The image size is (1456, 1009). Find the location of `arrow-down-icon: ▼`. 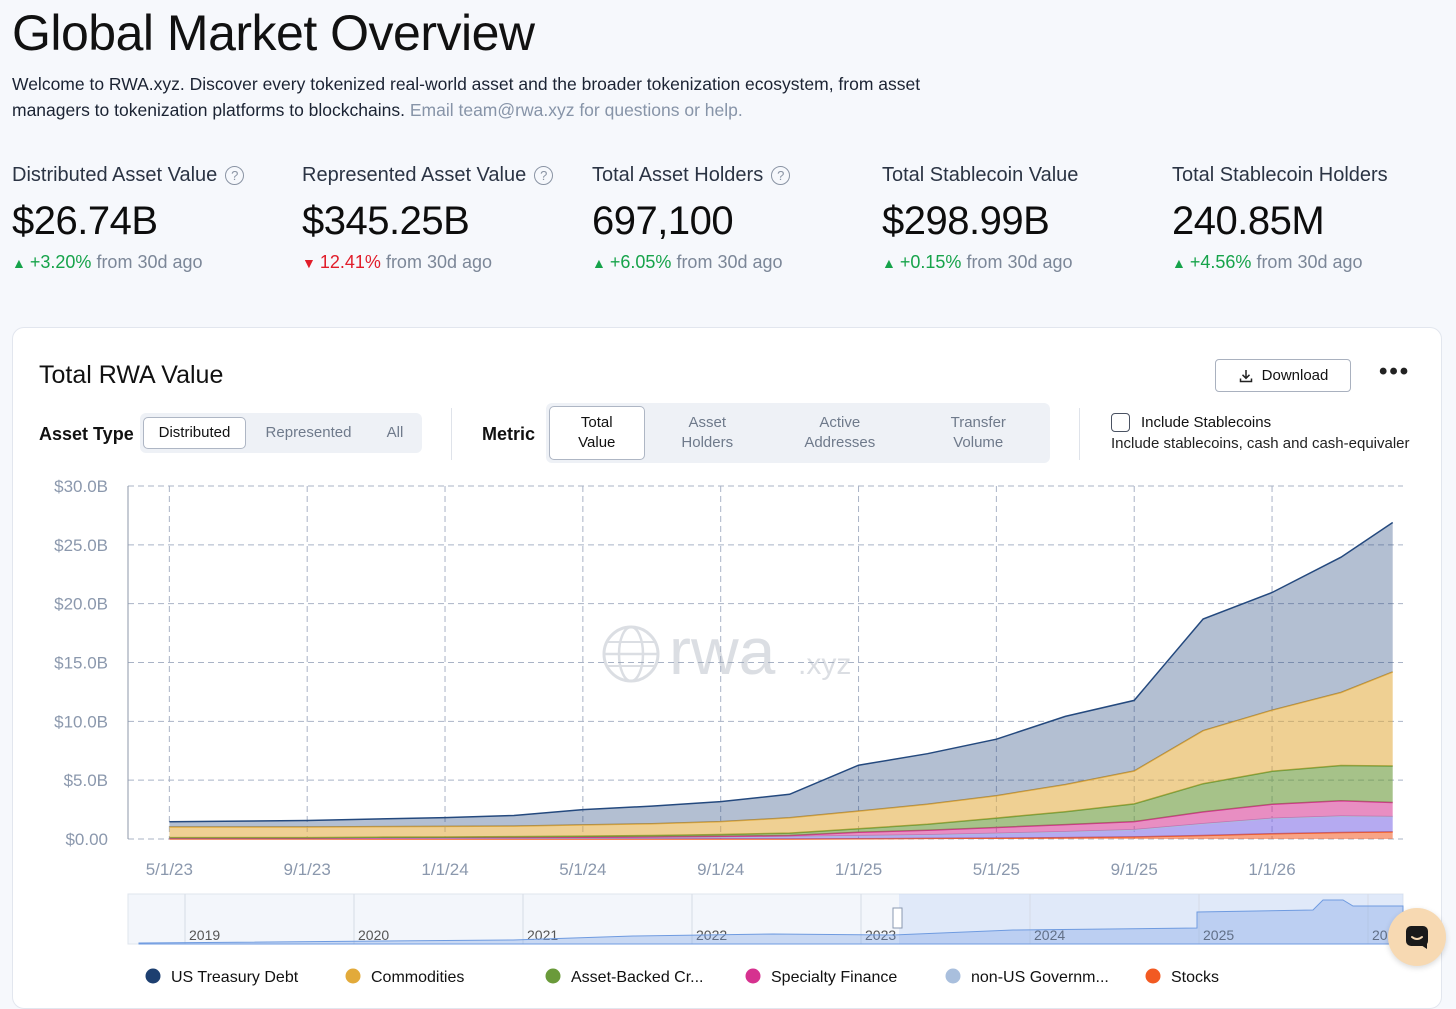

arrow-down-icon: ▼ is located at coordinates (309, 263).